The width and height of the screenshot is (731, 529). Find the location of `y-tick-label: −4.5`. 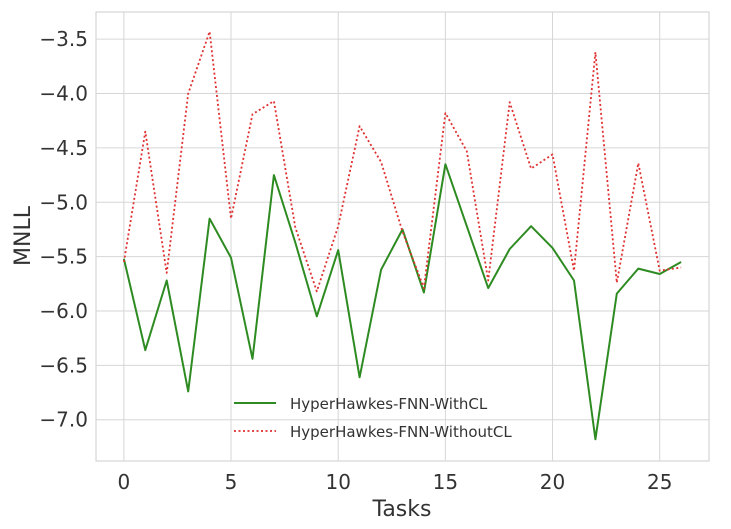

y-tick-label: −4.5 is located at coordinates (63, 148).